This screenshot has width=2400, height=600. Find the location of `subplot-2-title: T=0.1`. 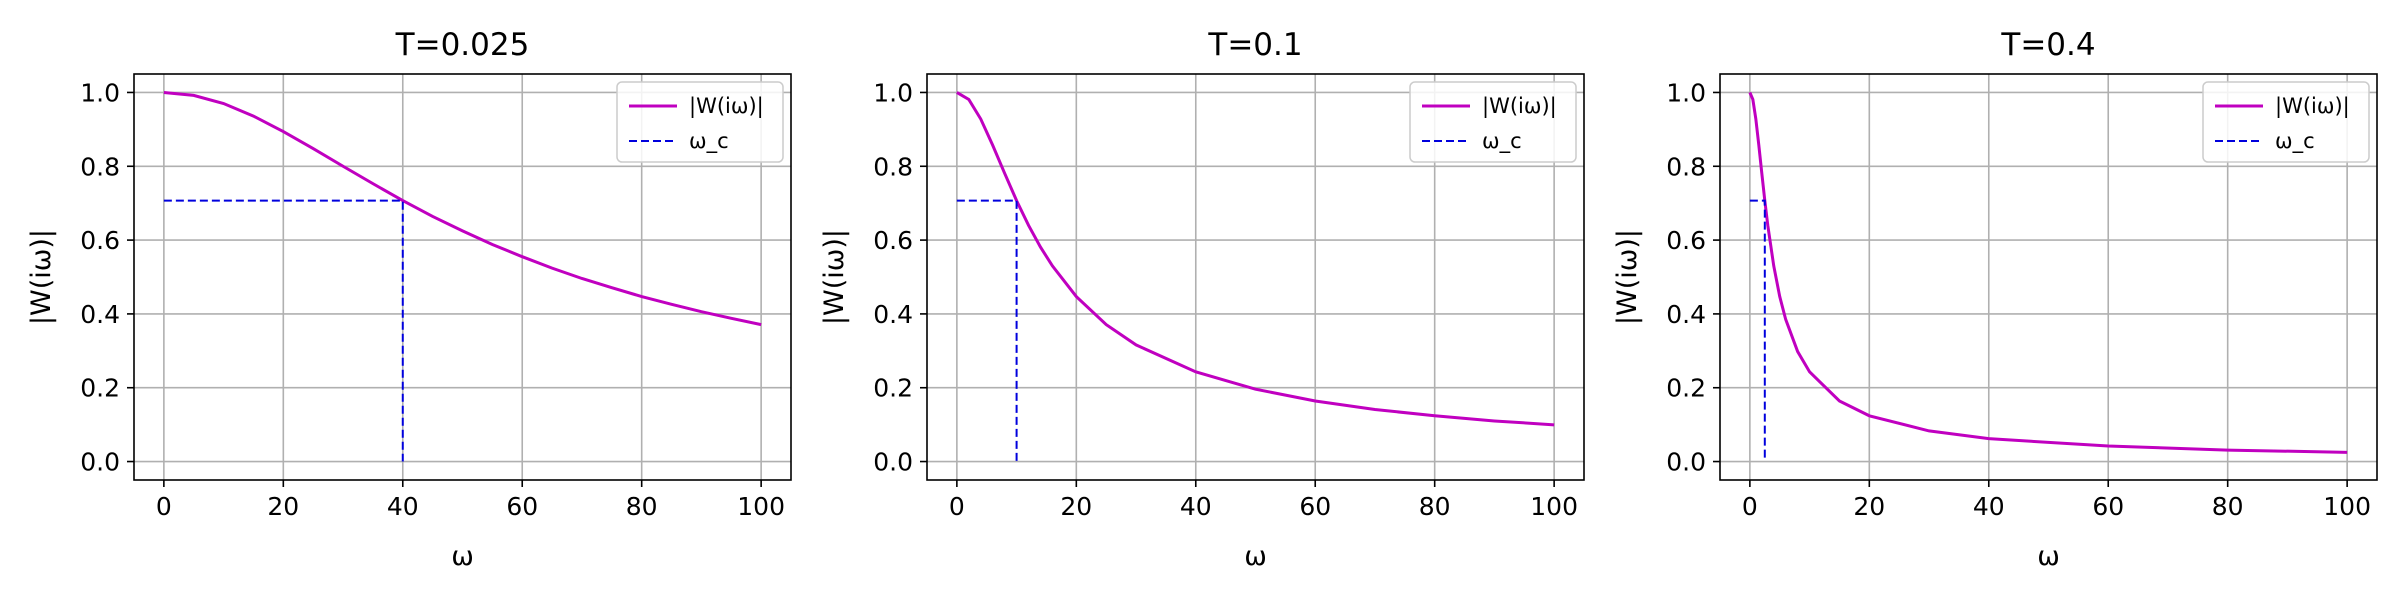

subplot-2-title: T=0.1 is located at coordinates (1254, 45).